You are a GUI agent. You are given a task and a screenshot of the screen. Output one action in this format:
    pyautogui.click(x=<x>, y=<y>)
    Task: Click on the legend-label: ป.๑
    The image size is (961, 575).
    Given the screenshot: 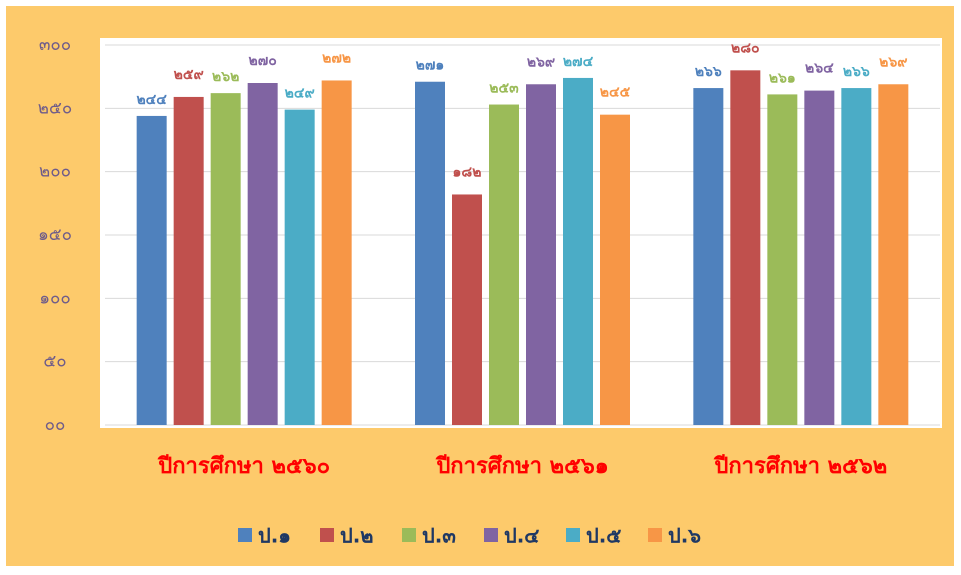 What is the action you would take?
    pyautogui.click(x=274, y=536)
    